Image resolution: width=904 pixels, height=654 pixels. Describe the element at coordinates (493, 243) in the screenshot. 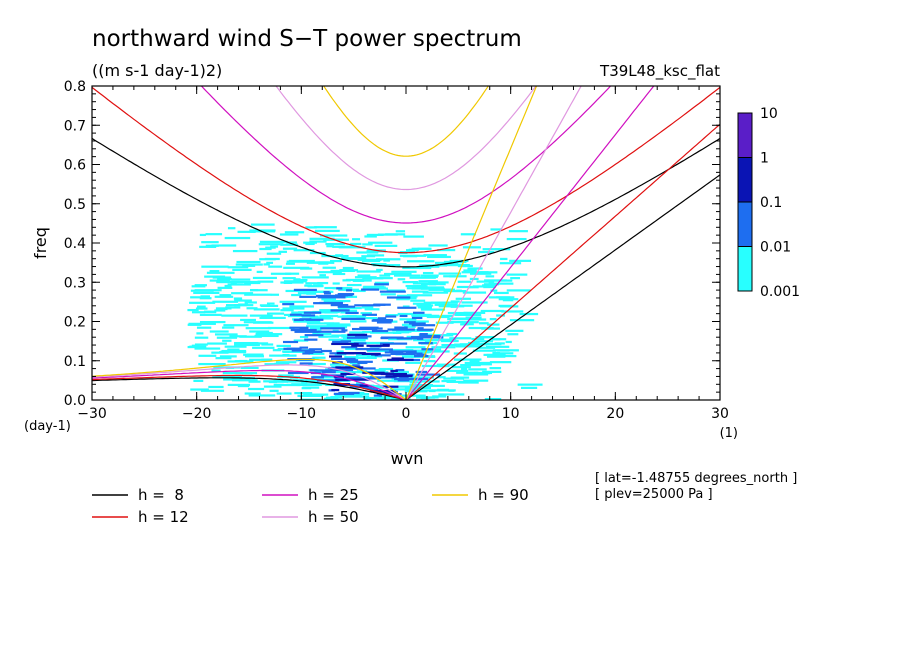

I see `kelvin-curve` at that location.